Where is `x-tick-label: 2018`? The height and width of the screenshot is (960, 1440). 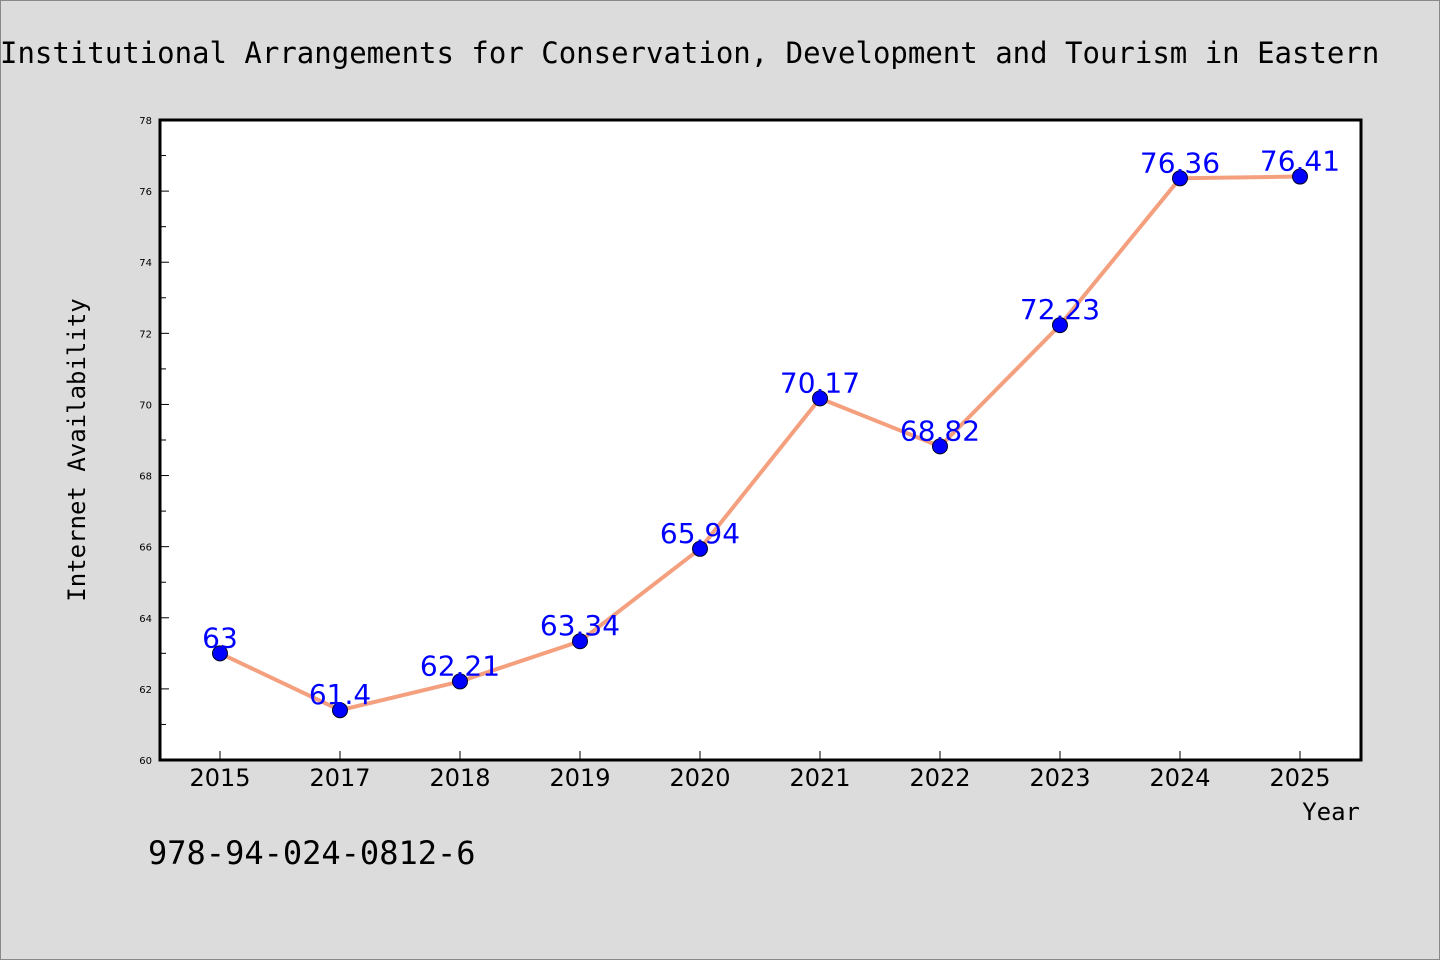
x-tick-label: 2018 is located at coordinates (459, 778).